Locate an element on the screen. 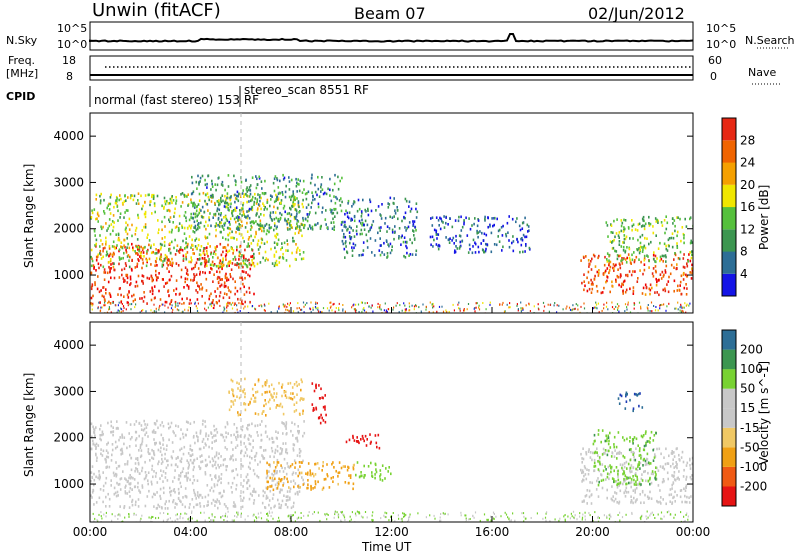 The height and width of the screenshot is (554, 800). colorbar-swatch is located at coordinates (729, 173).